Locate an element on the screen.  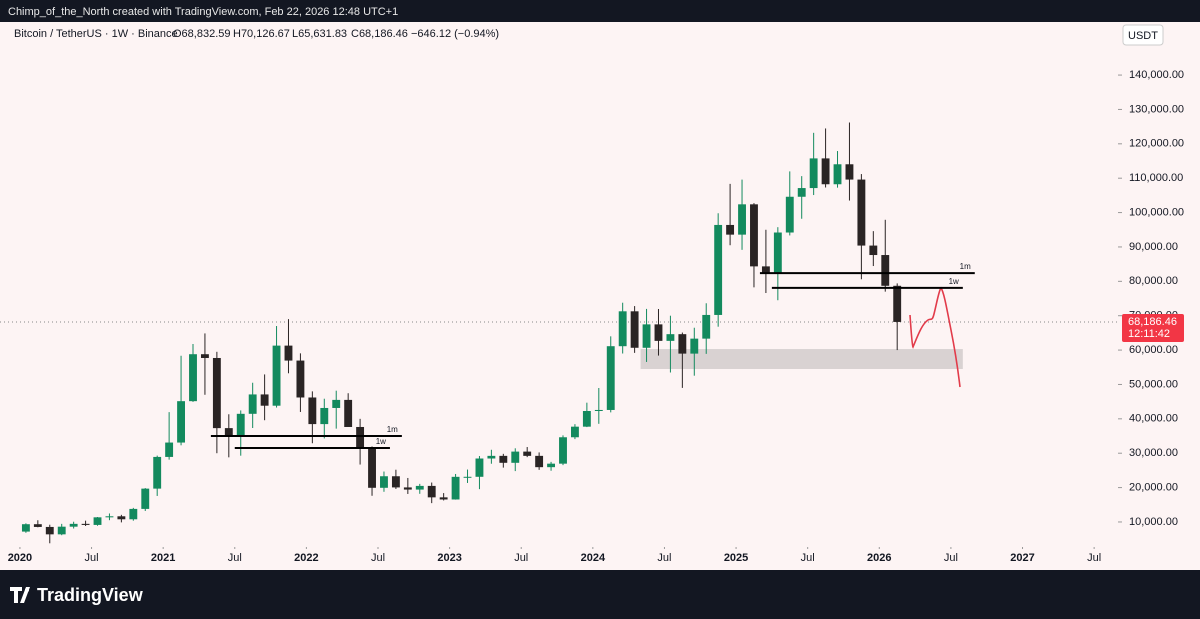
ohlc-value: L65,631.83 is located at coordinates (319, 34).